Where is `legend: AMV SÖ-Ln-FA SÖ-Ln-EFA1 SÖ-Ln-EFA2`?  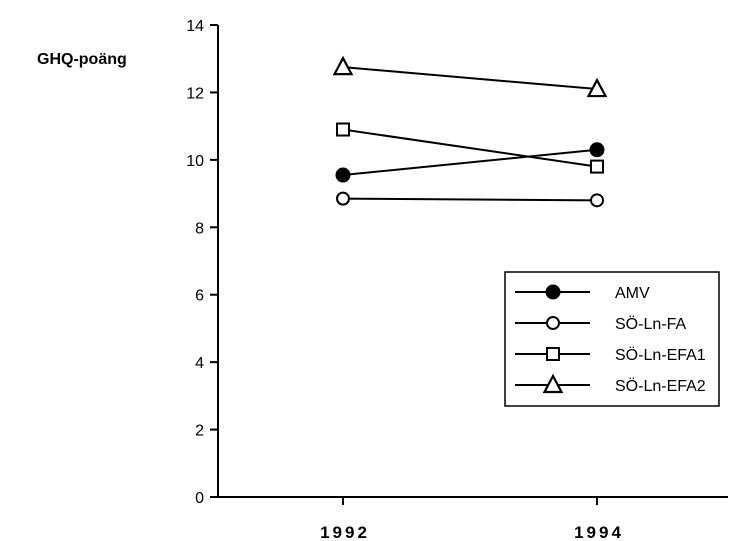 legend: AMV SÖ-Ln-FA SÖ-Ln-EFA1 SÖ-Ln-EFA2 is located at coordinates (612, 339).